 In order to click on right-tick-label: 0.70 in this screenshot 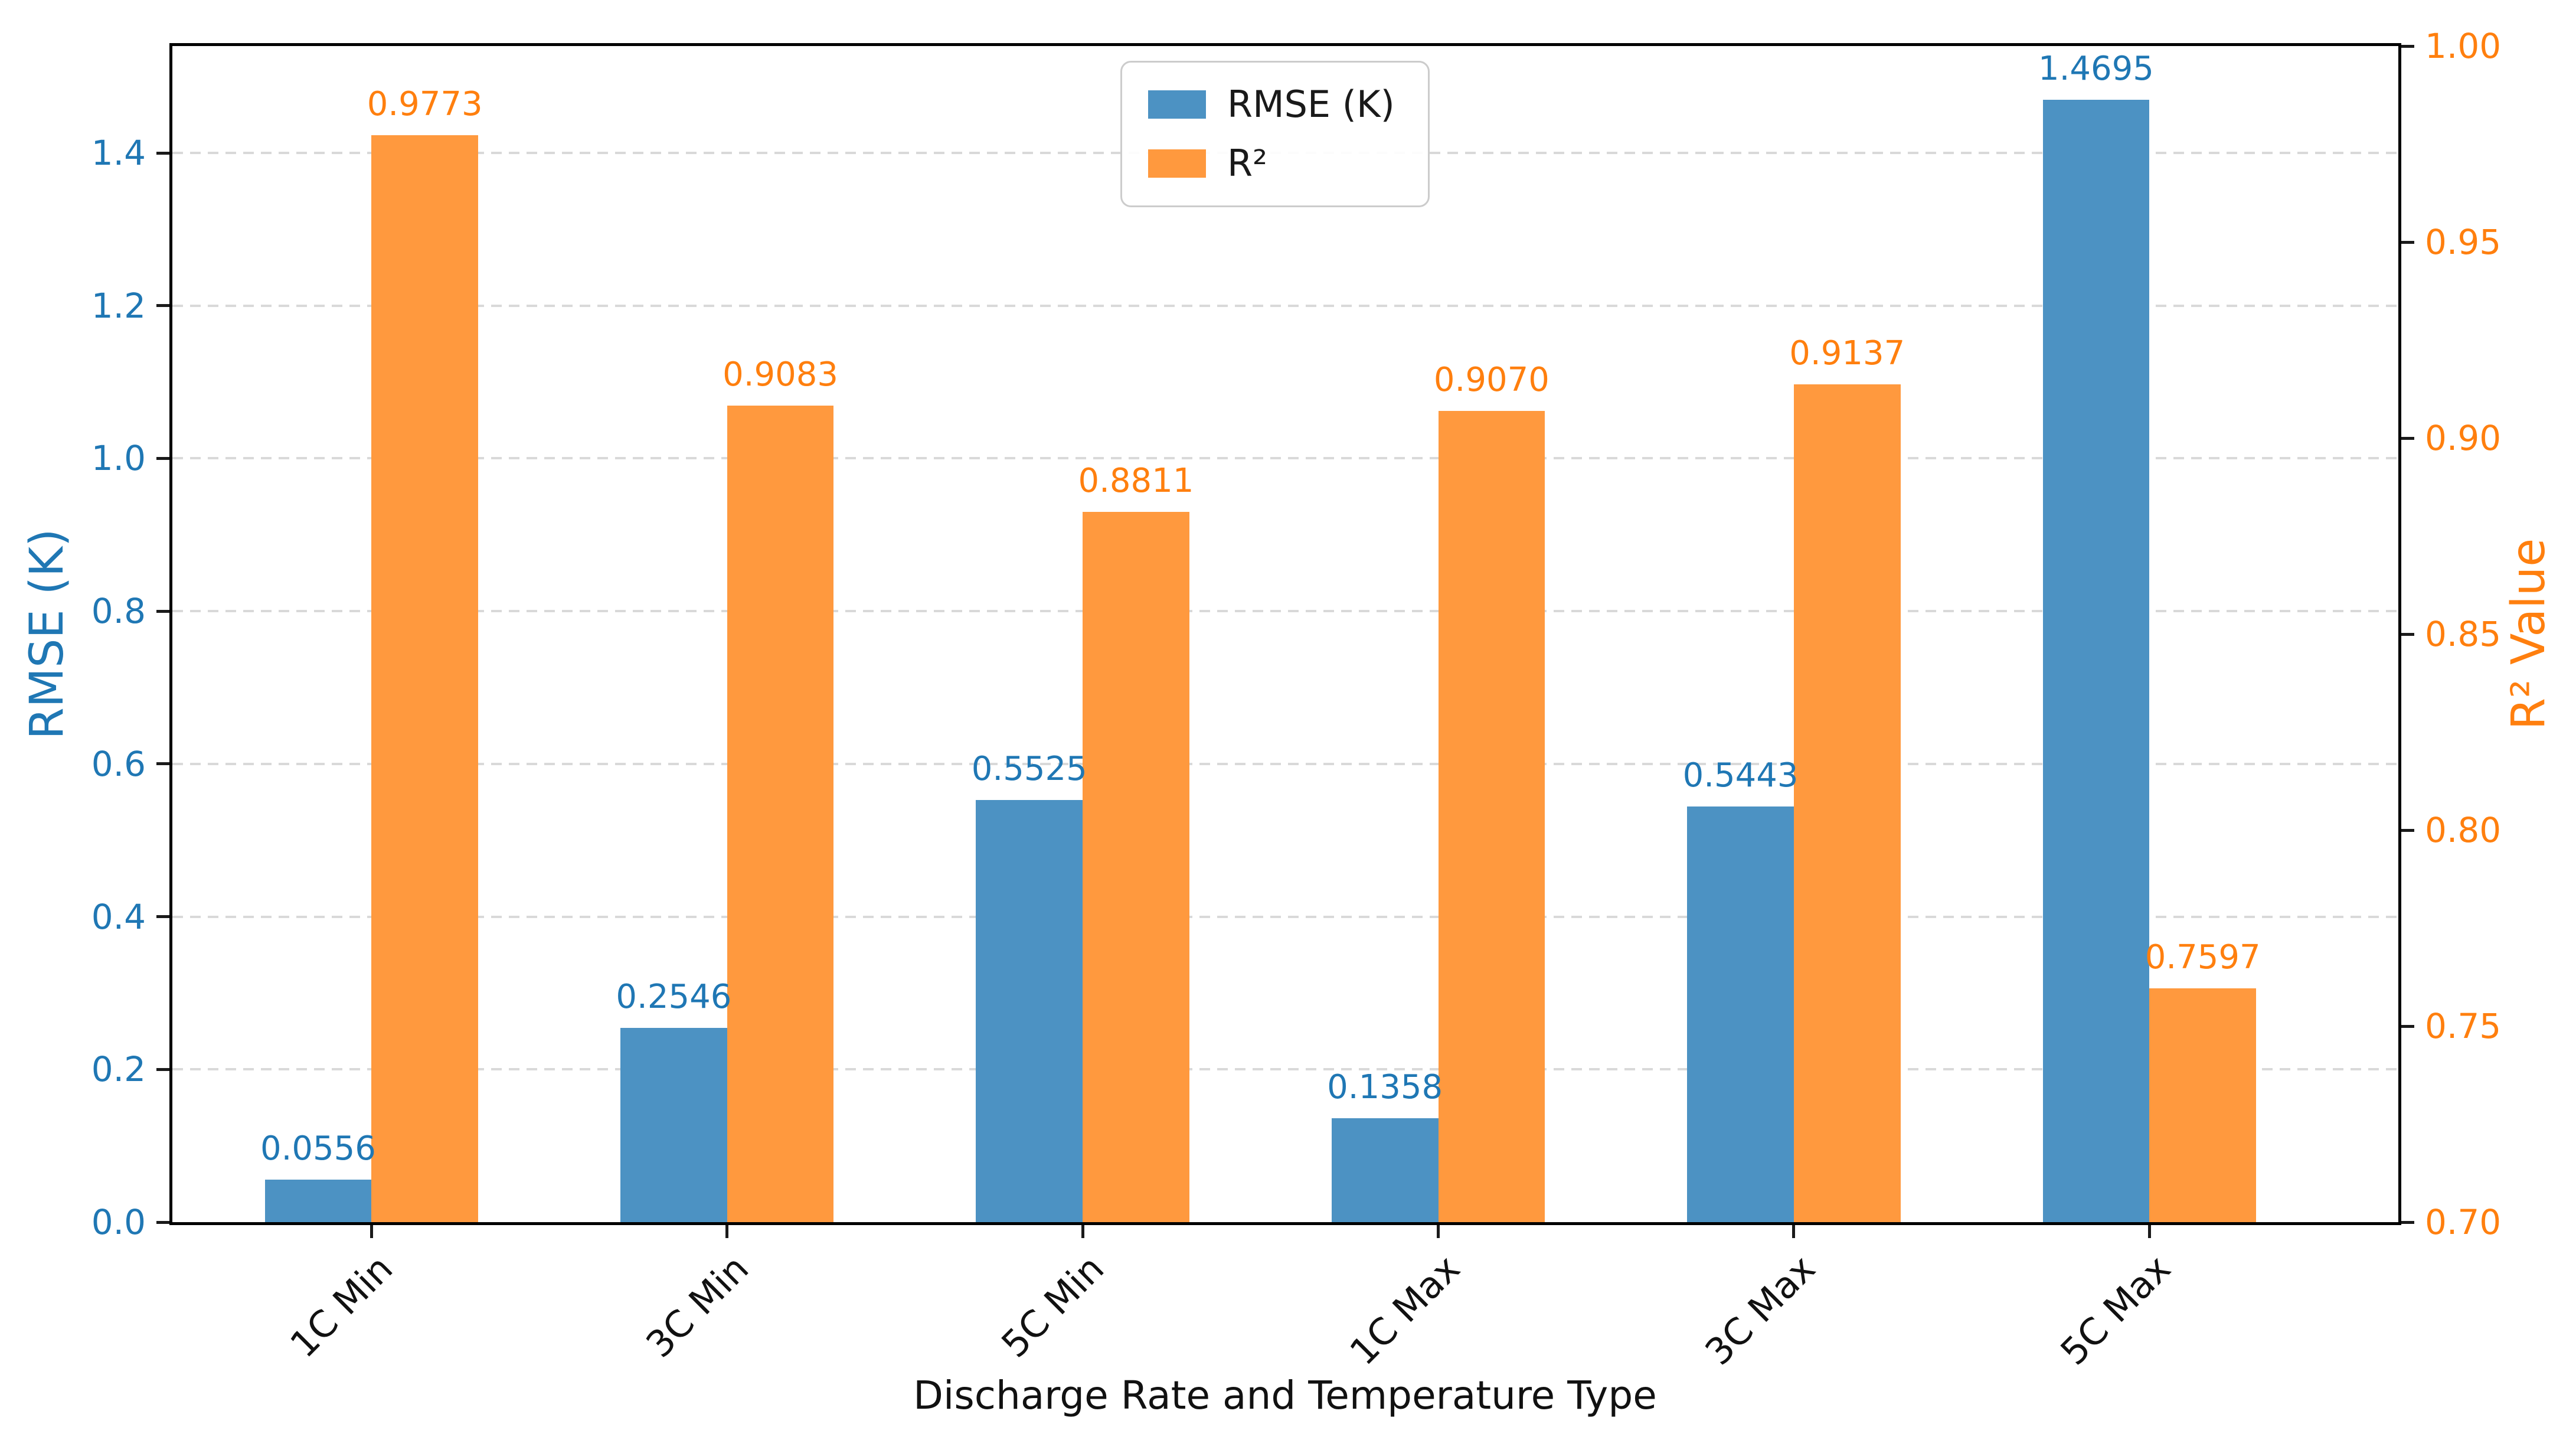, I will do `click(2463, 1222)`.